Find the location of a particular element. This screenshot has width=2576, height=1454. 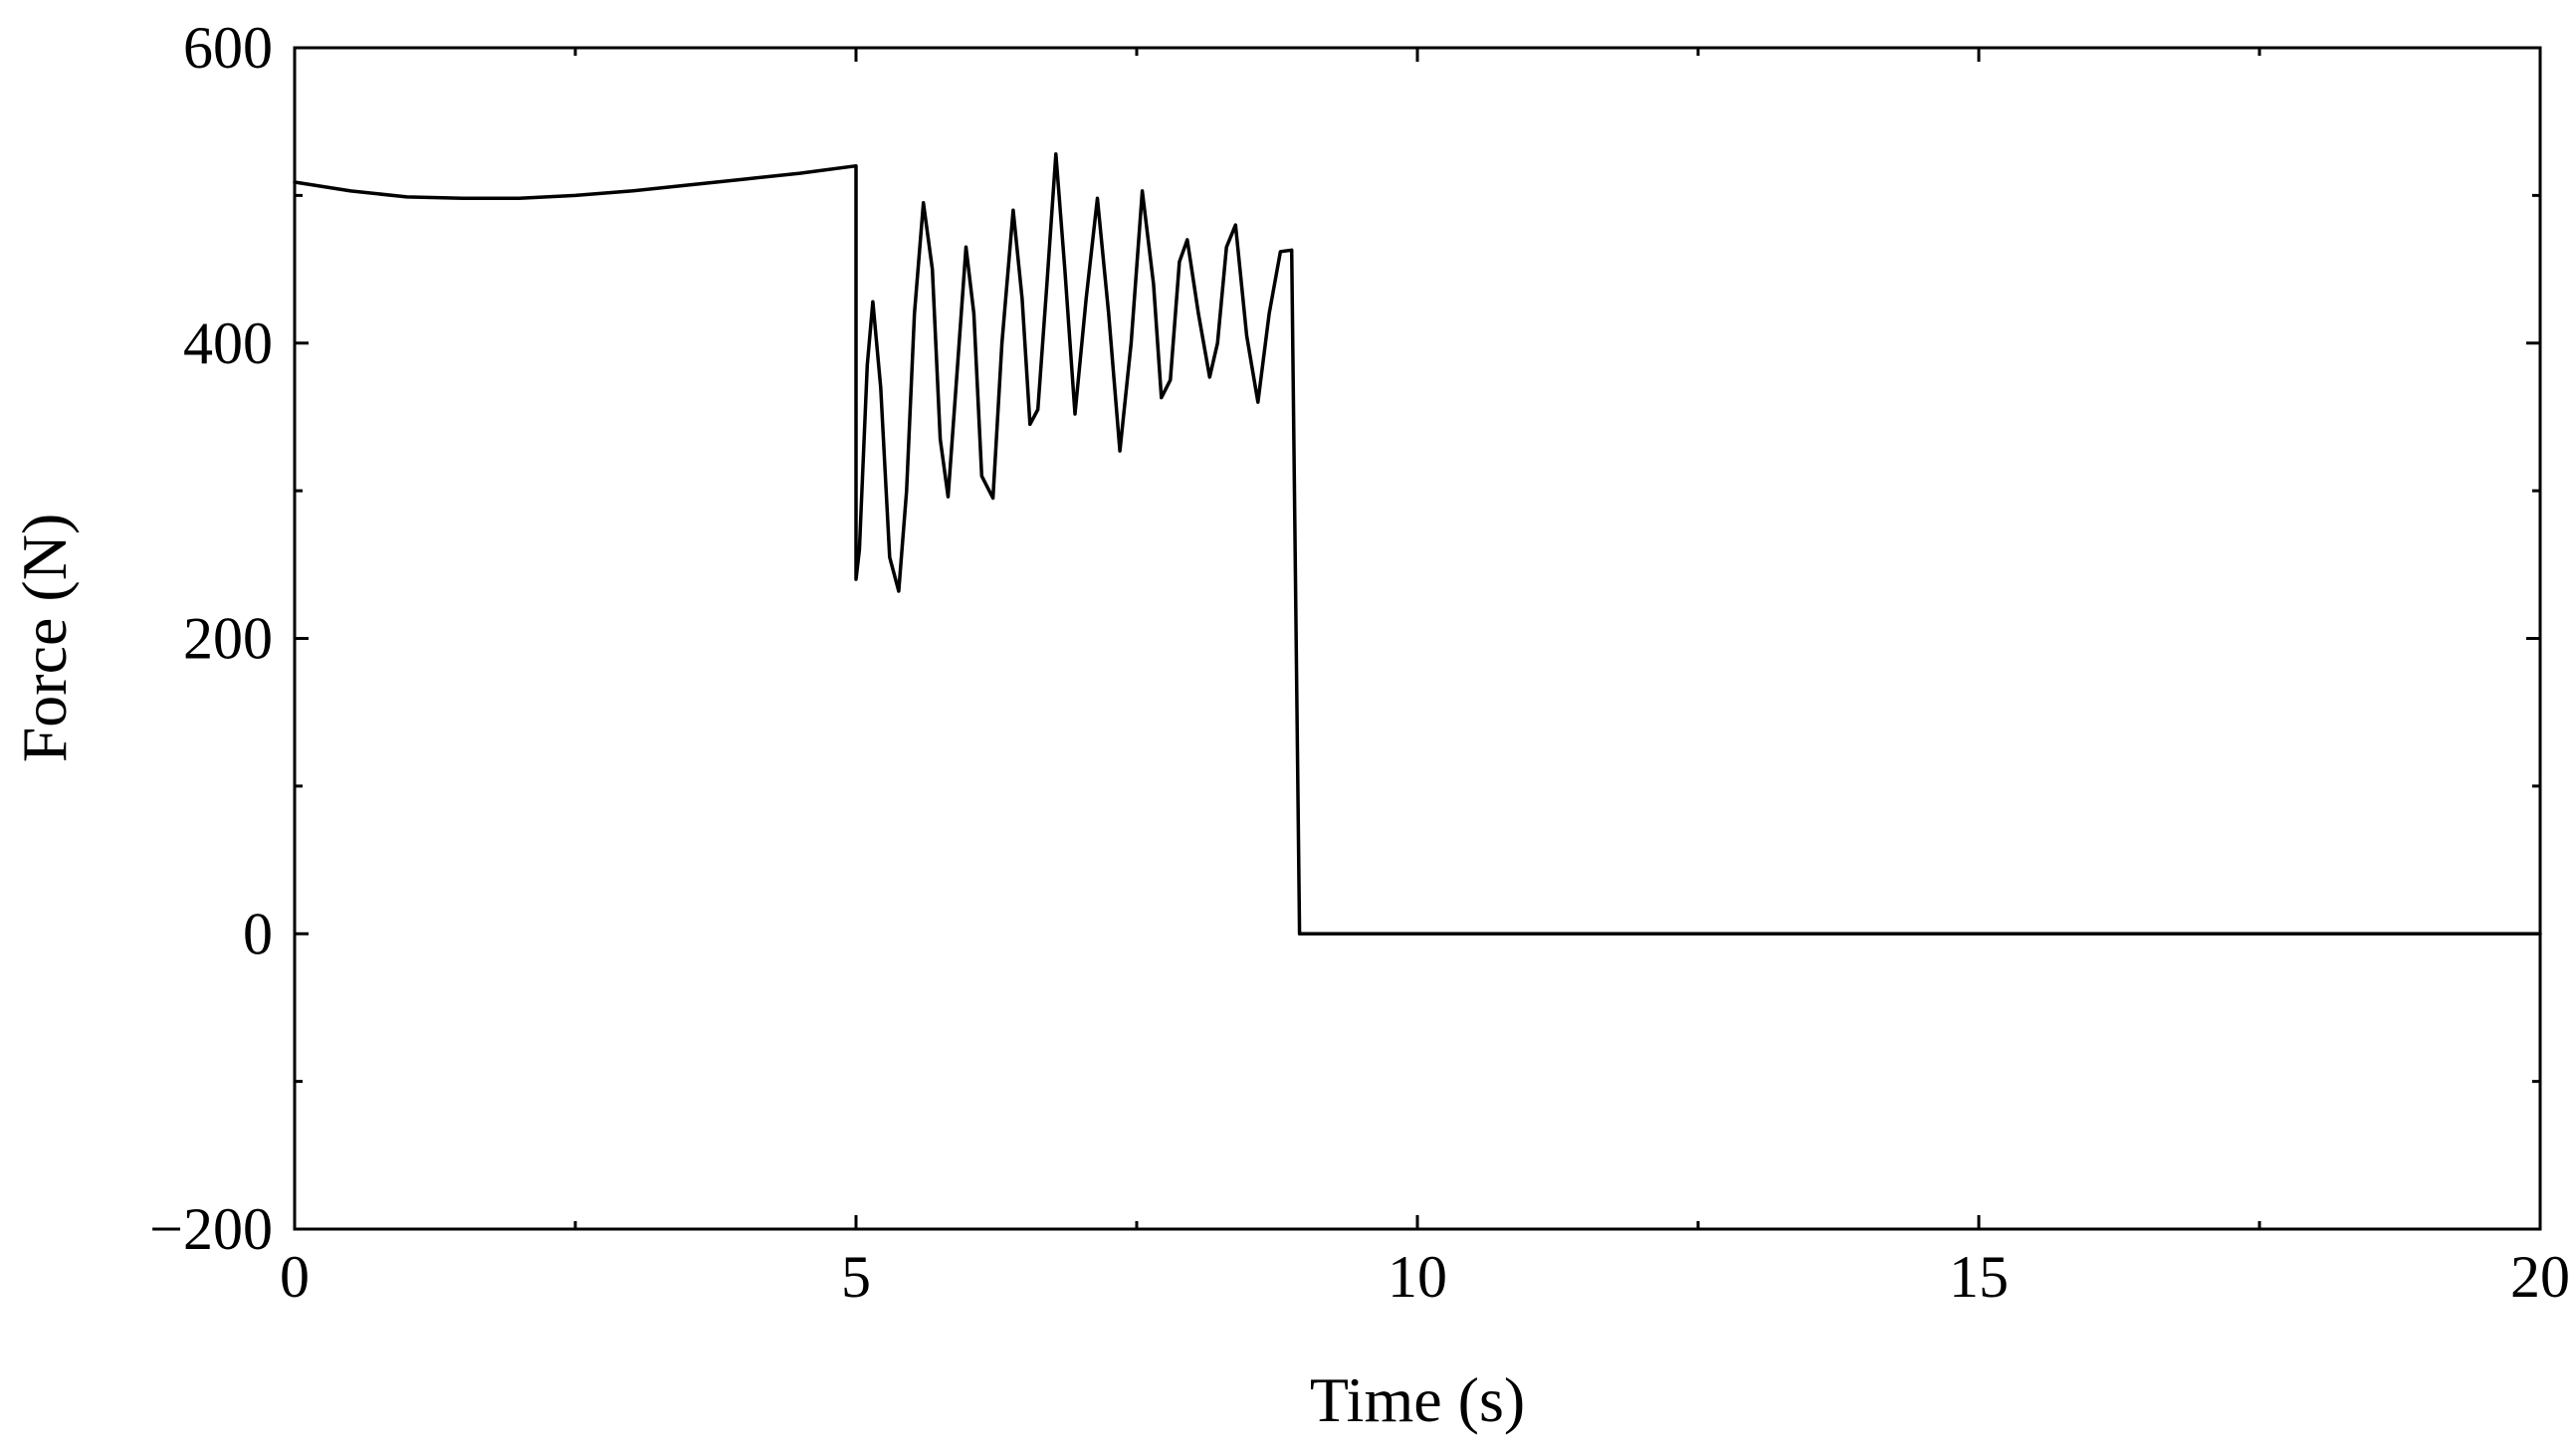

y-tick-label: 400 is located at coordinates (228, 343).